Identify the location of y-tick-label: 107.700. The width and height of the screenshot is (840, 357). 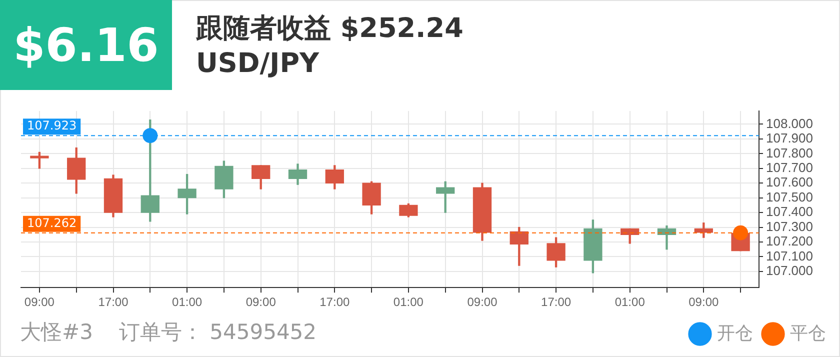
(789, 167).